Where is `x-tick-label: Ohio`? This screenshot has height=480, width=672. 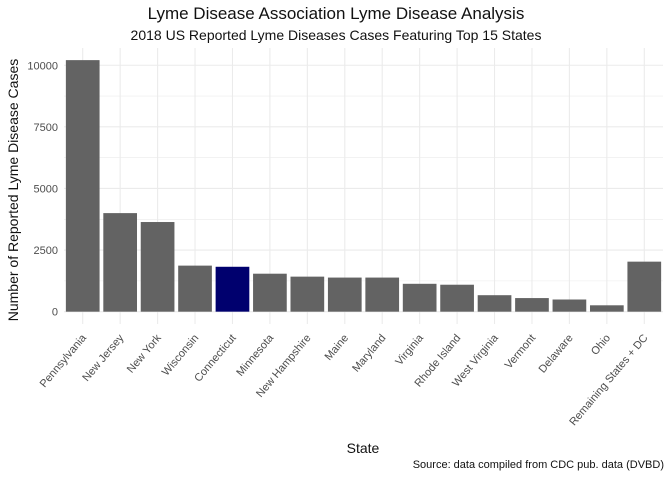
x-tick-label: Ohio is located at coordinates (601, 345).